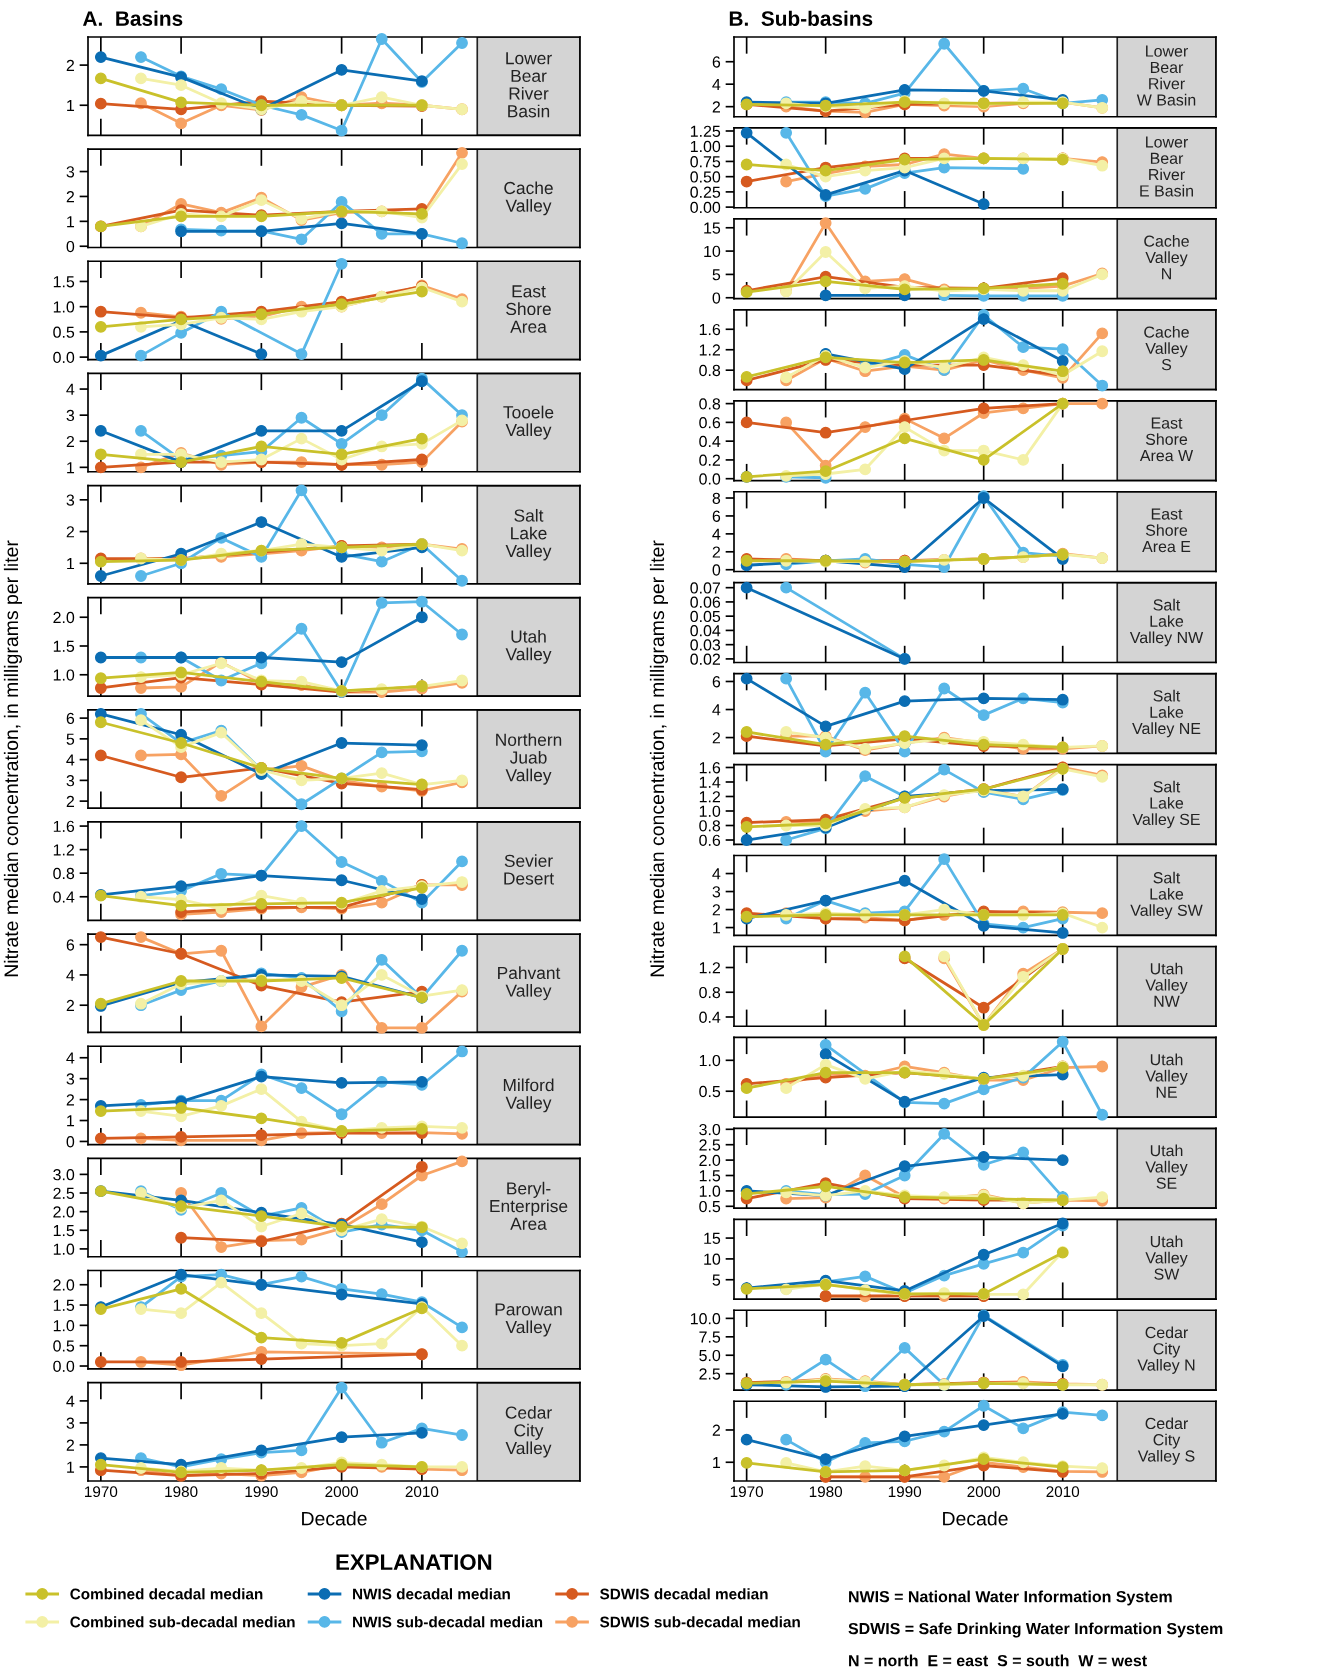  What do you see at coordinates (705, 162) in the screenshot?
I see `y-tick-label: 0.75` at bounding box center [705, 162].